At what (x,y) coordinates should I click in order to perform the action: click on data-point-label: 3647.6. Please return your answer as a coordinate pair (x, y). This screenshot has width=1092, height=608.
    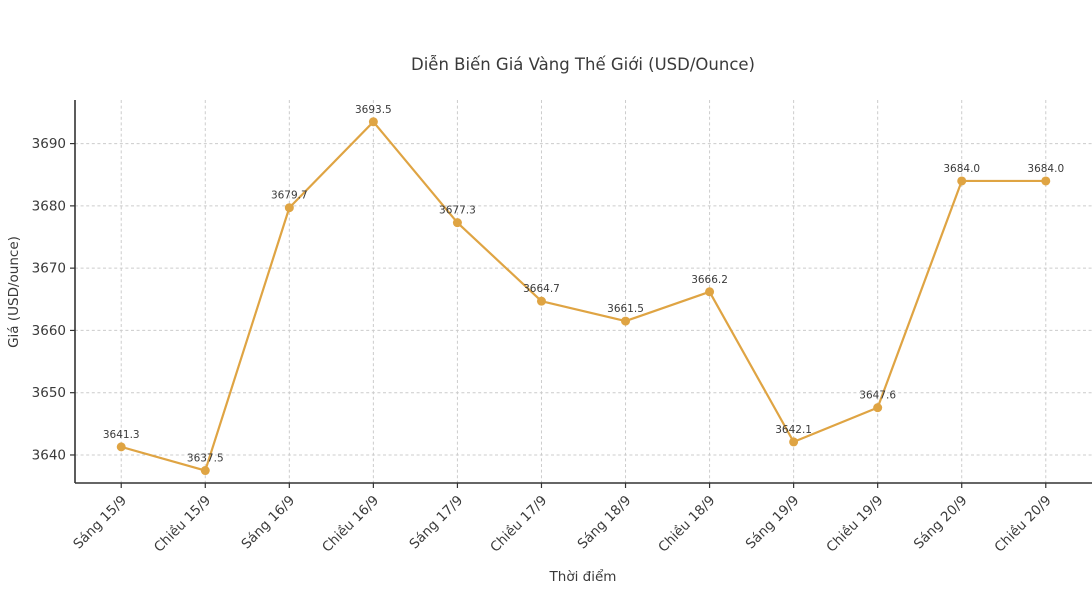
    Looking at the image, I should click on (877, 396).